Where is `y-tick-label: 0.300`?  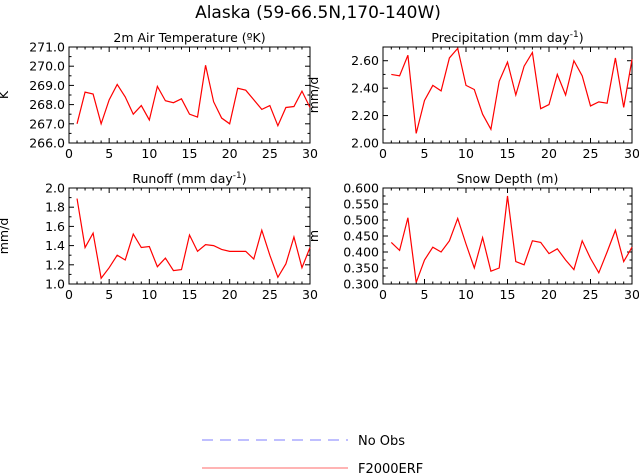
y-tick-label: 0.300 is located at coordinates (361, 284).